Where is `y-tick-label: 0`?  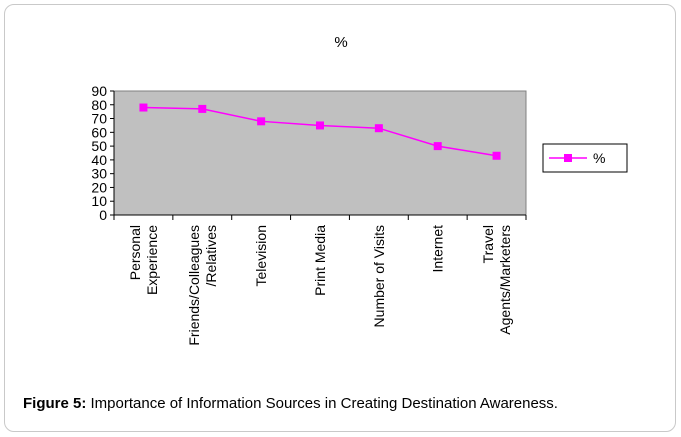 y-tick-label: 0 is located at coordinates (103, 215).